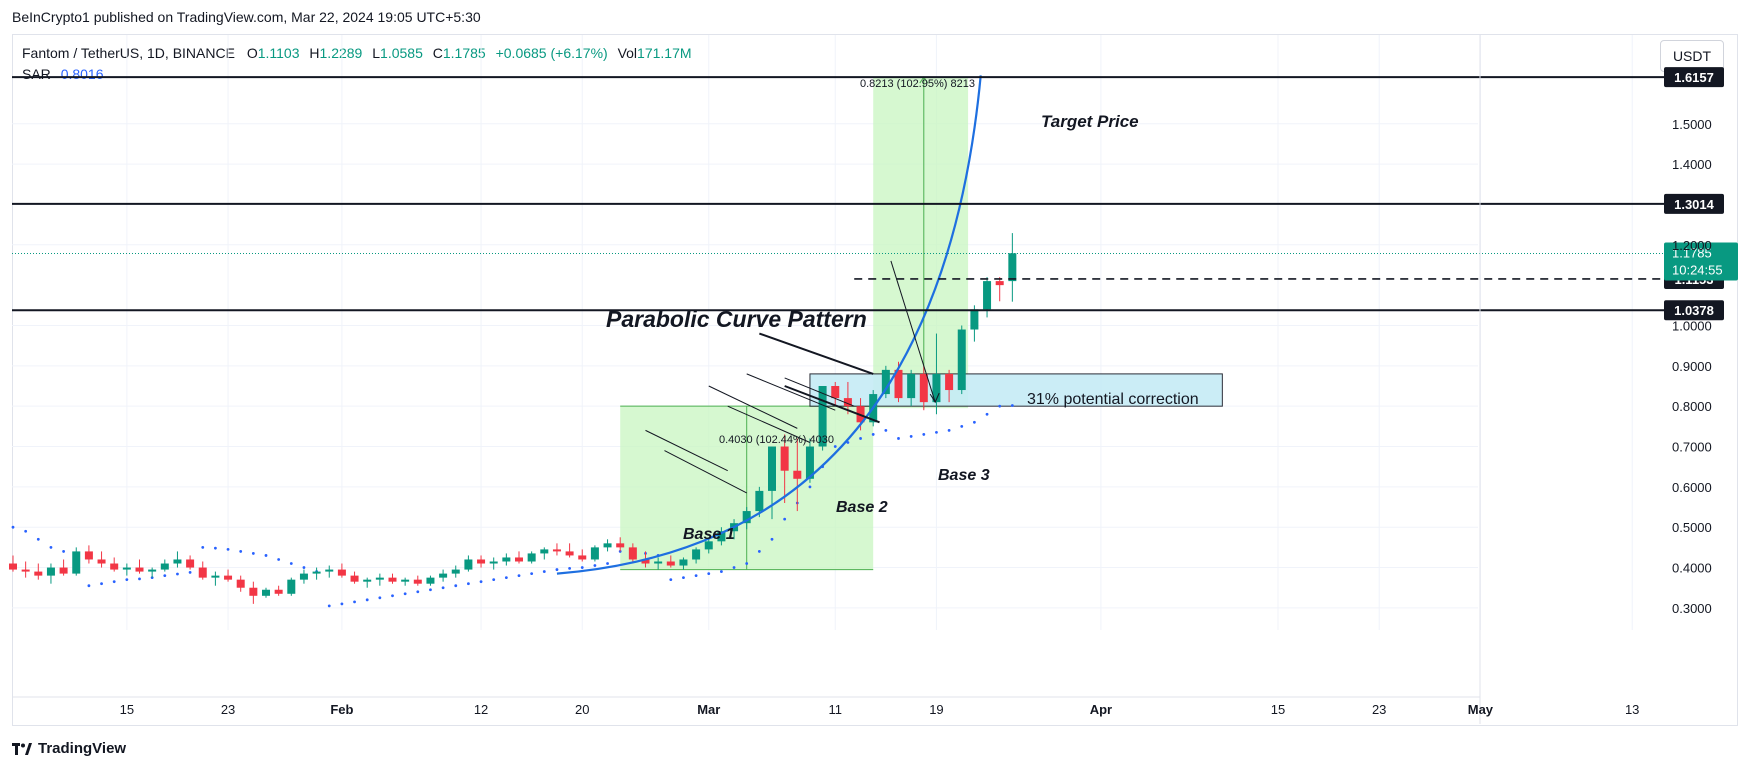 The width and height of the screenshot is (1755, 771). I want to click on high-value: 1.2289, so click(341, 53).